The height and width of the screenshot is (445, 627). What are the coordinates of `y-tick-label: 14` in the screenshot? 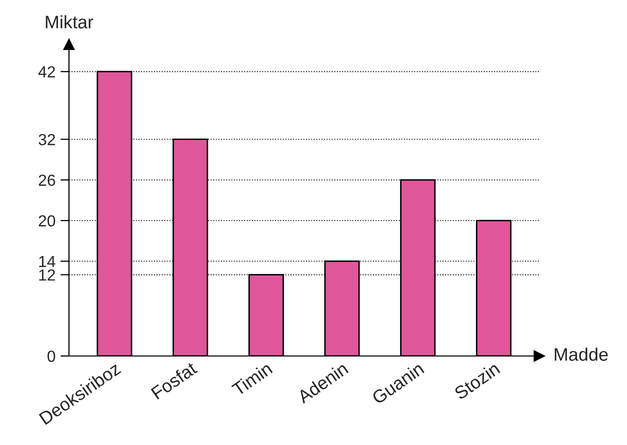 It's located at (47, 261).